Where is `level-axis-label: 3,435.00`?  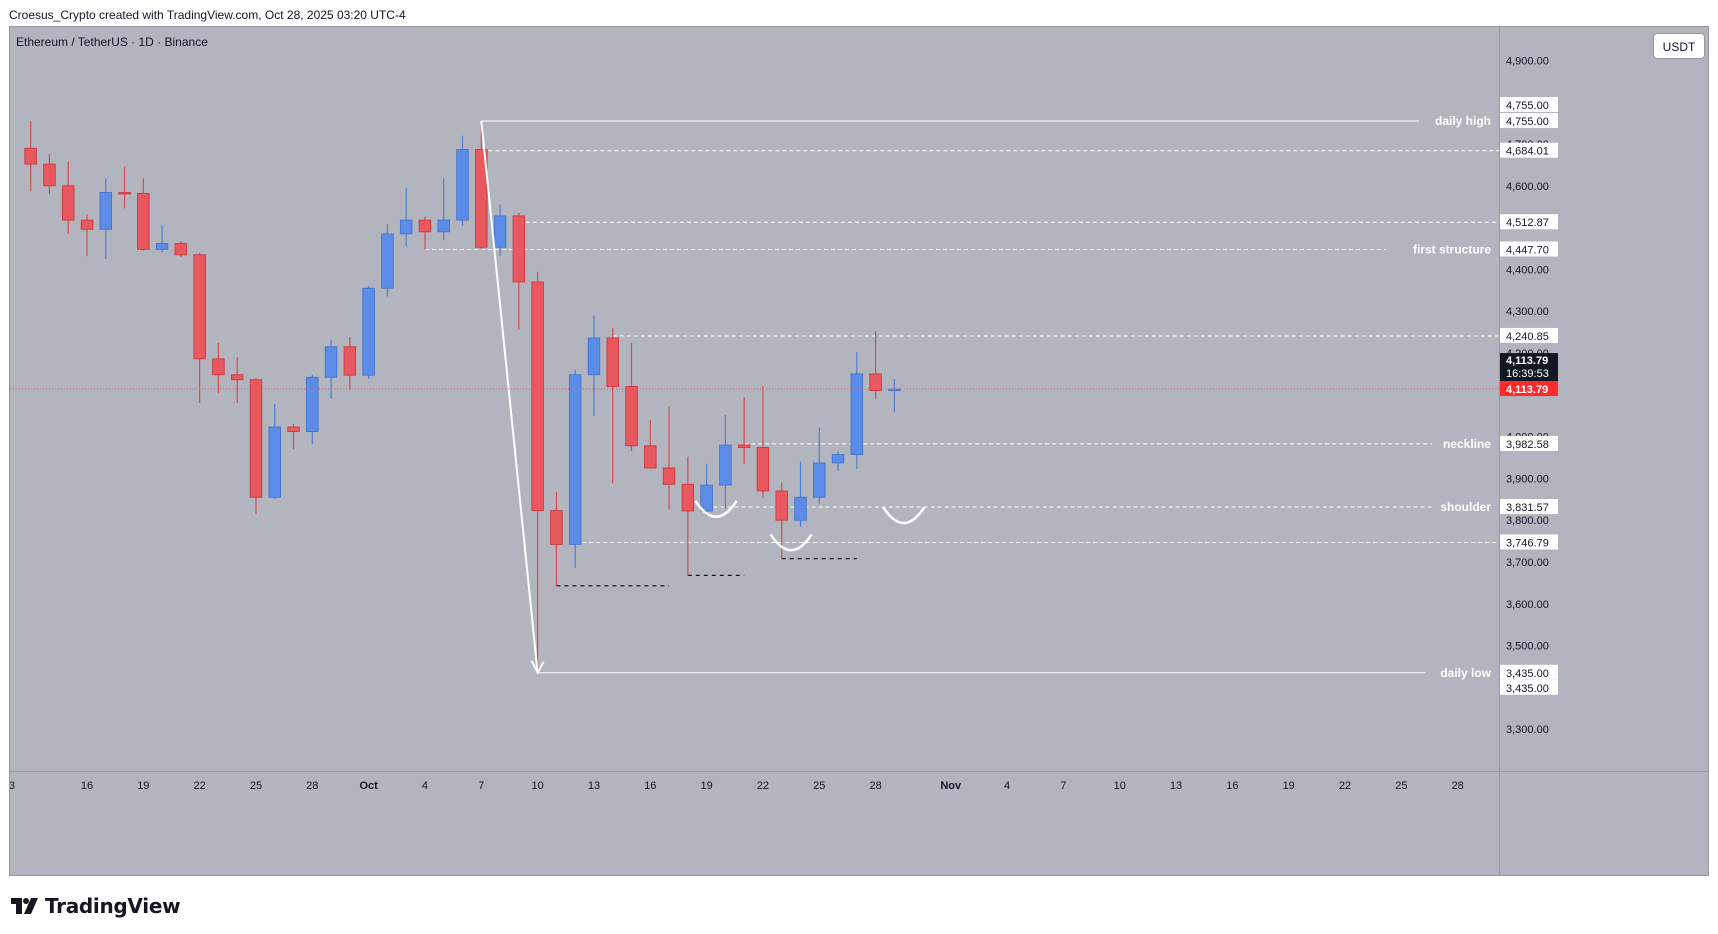 level-axis-label: 3,435.00 is located at coordinates (1527, 674).